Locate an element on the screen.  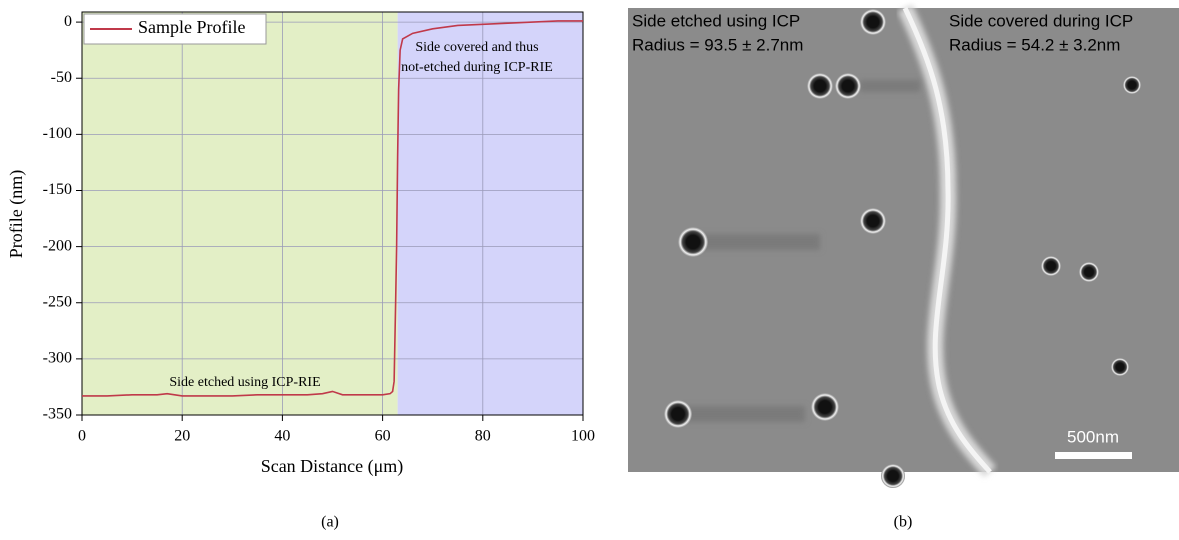
right-title: Side covered during ICP is located at coordinates (1041, 20).